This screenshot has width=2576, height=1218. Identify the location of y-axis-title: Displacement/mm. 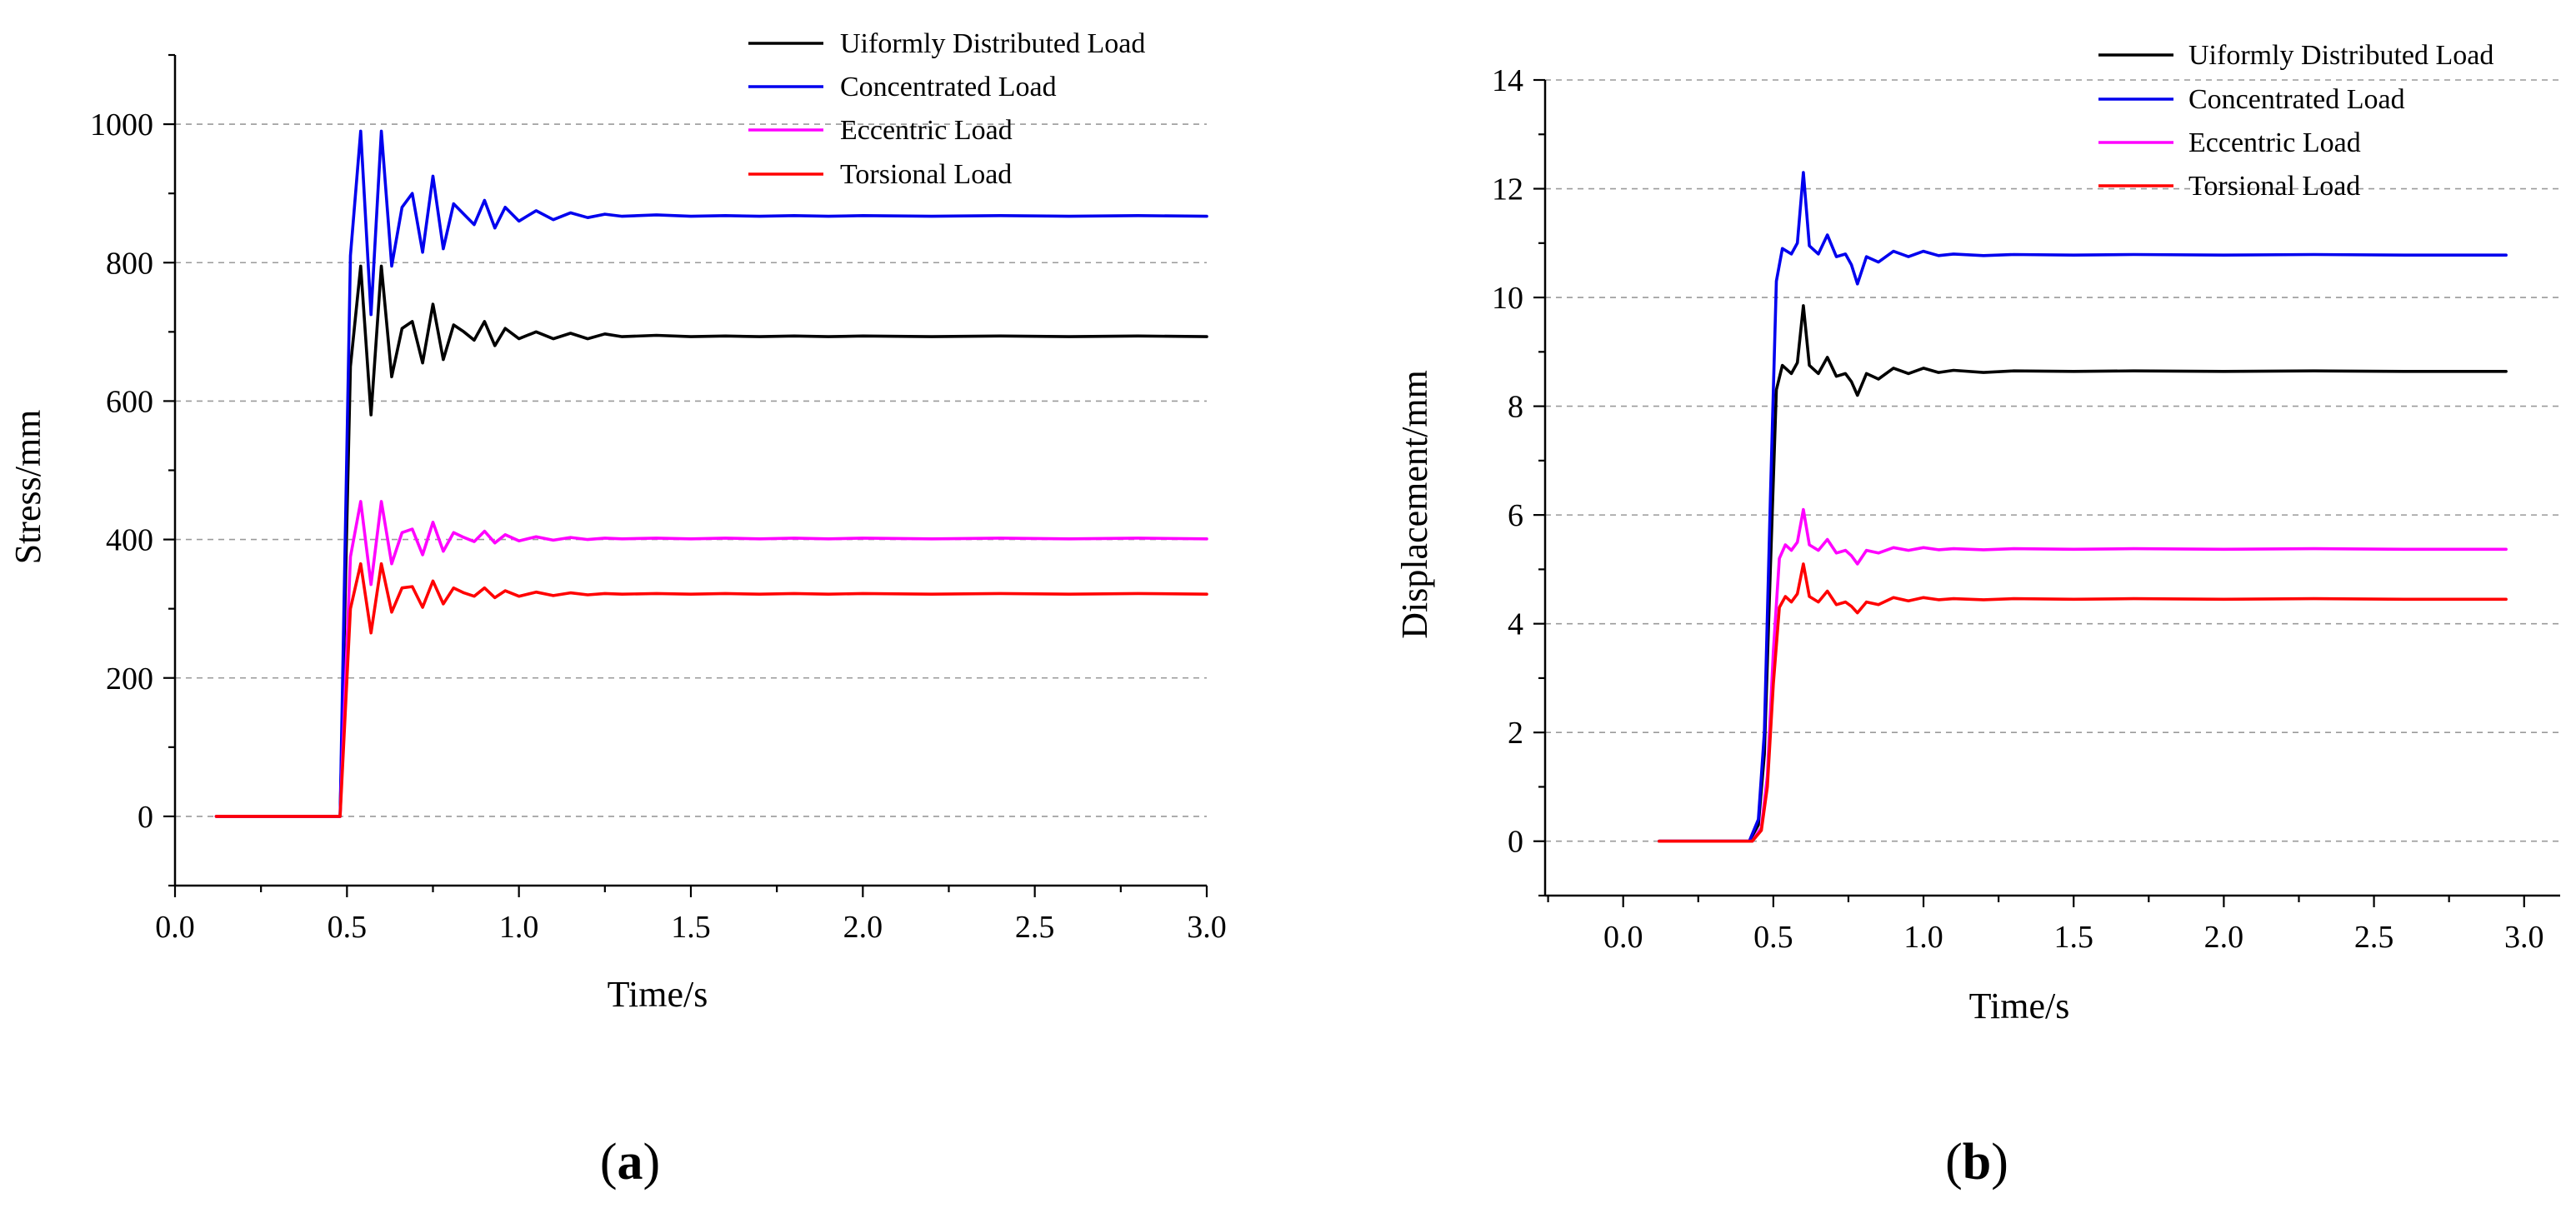
(1415, 505).